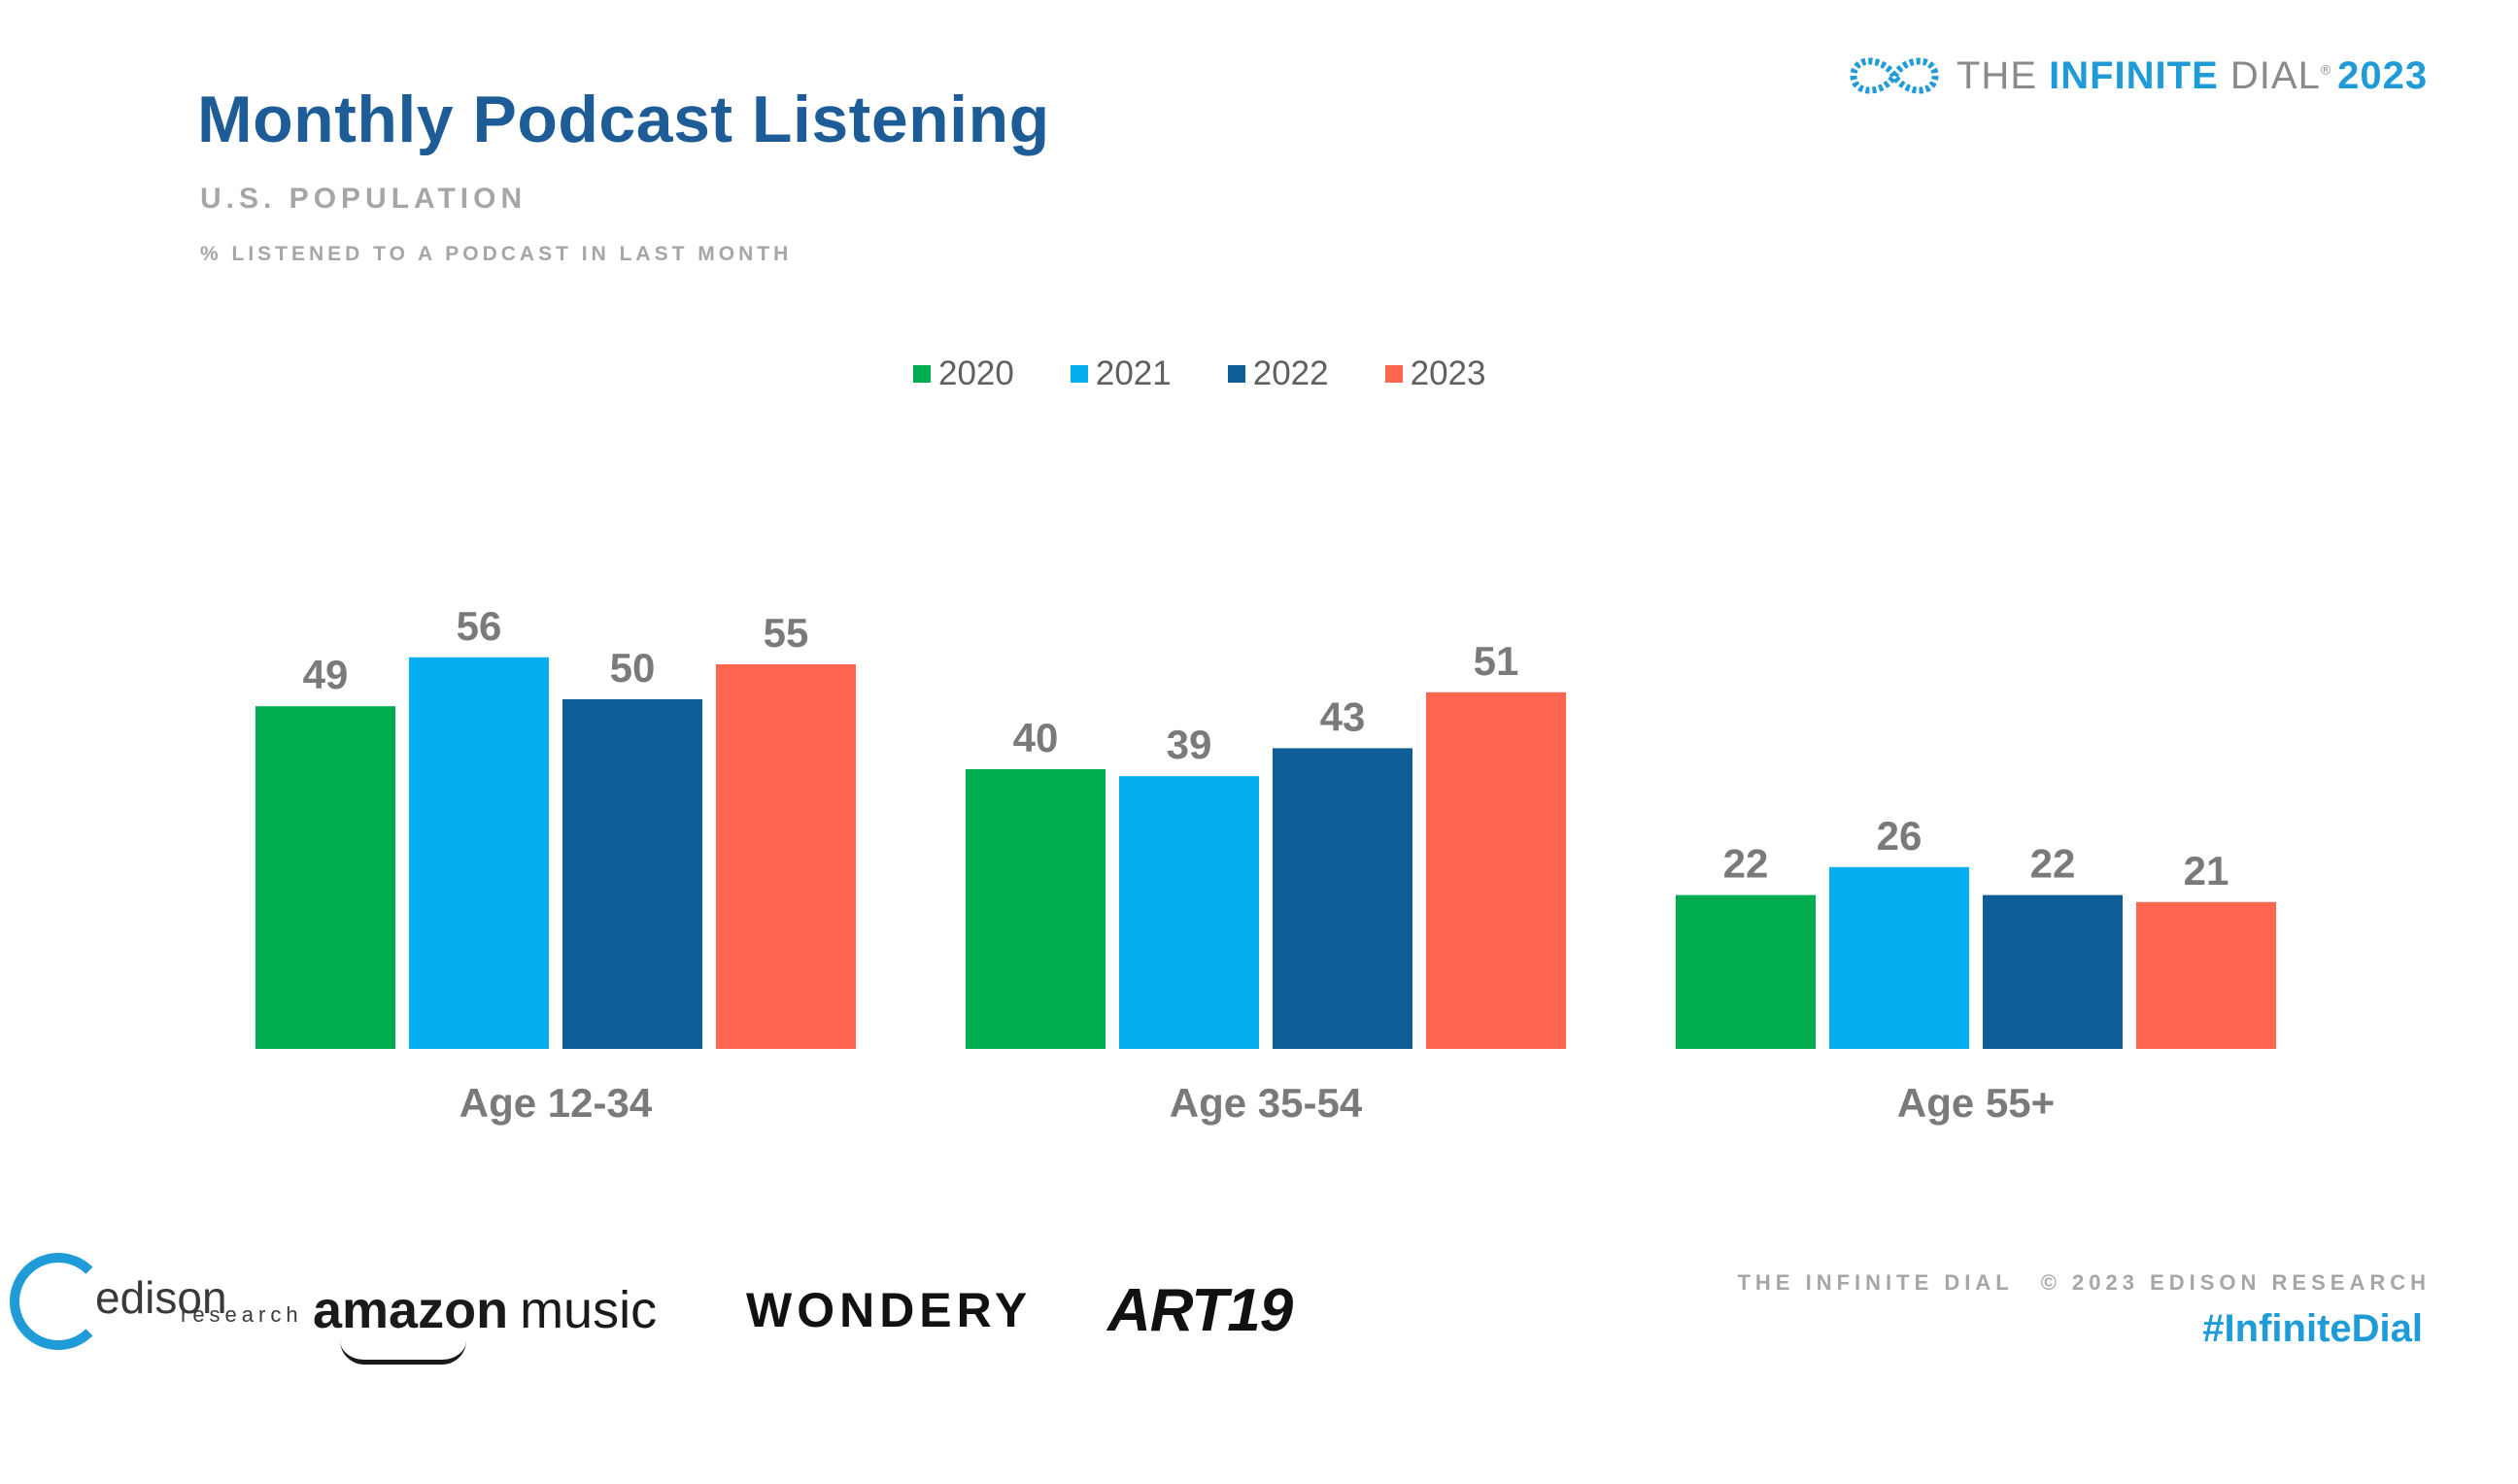 The height and width of the screenshot is (1484, 2518). What do you see at coordinates (1894, 76) in the screenshot?
I see `infinity-logo-icon` at bounding box center [1894, 76].